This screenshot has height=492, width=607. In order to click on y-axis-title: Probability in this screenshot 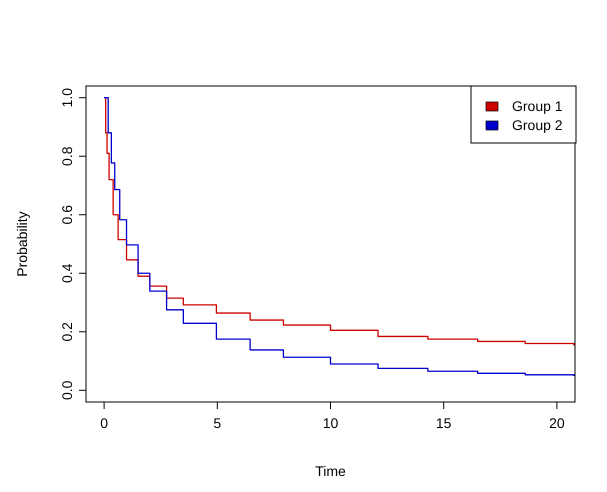, I will do `click(22, 244)`.